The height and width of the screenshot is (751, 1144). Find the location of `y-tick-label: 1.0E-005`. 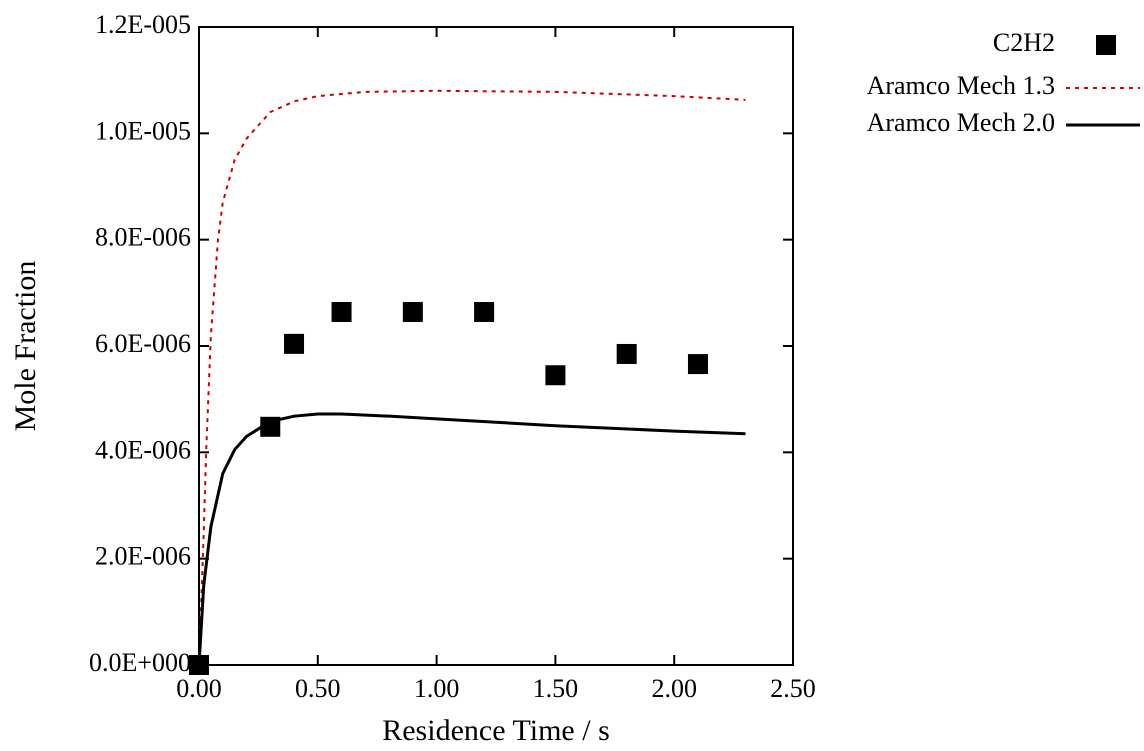

y-tick-label: 1.0E-005 is located at coordinates (143, 130).